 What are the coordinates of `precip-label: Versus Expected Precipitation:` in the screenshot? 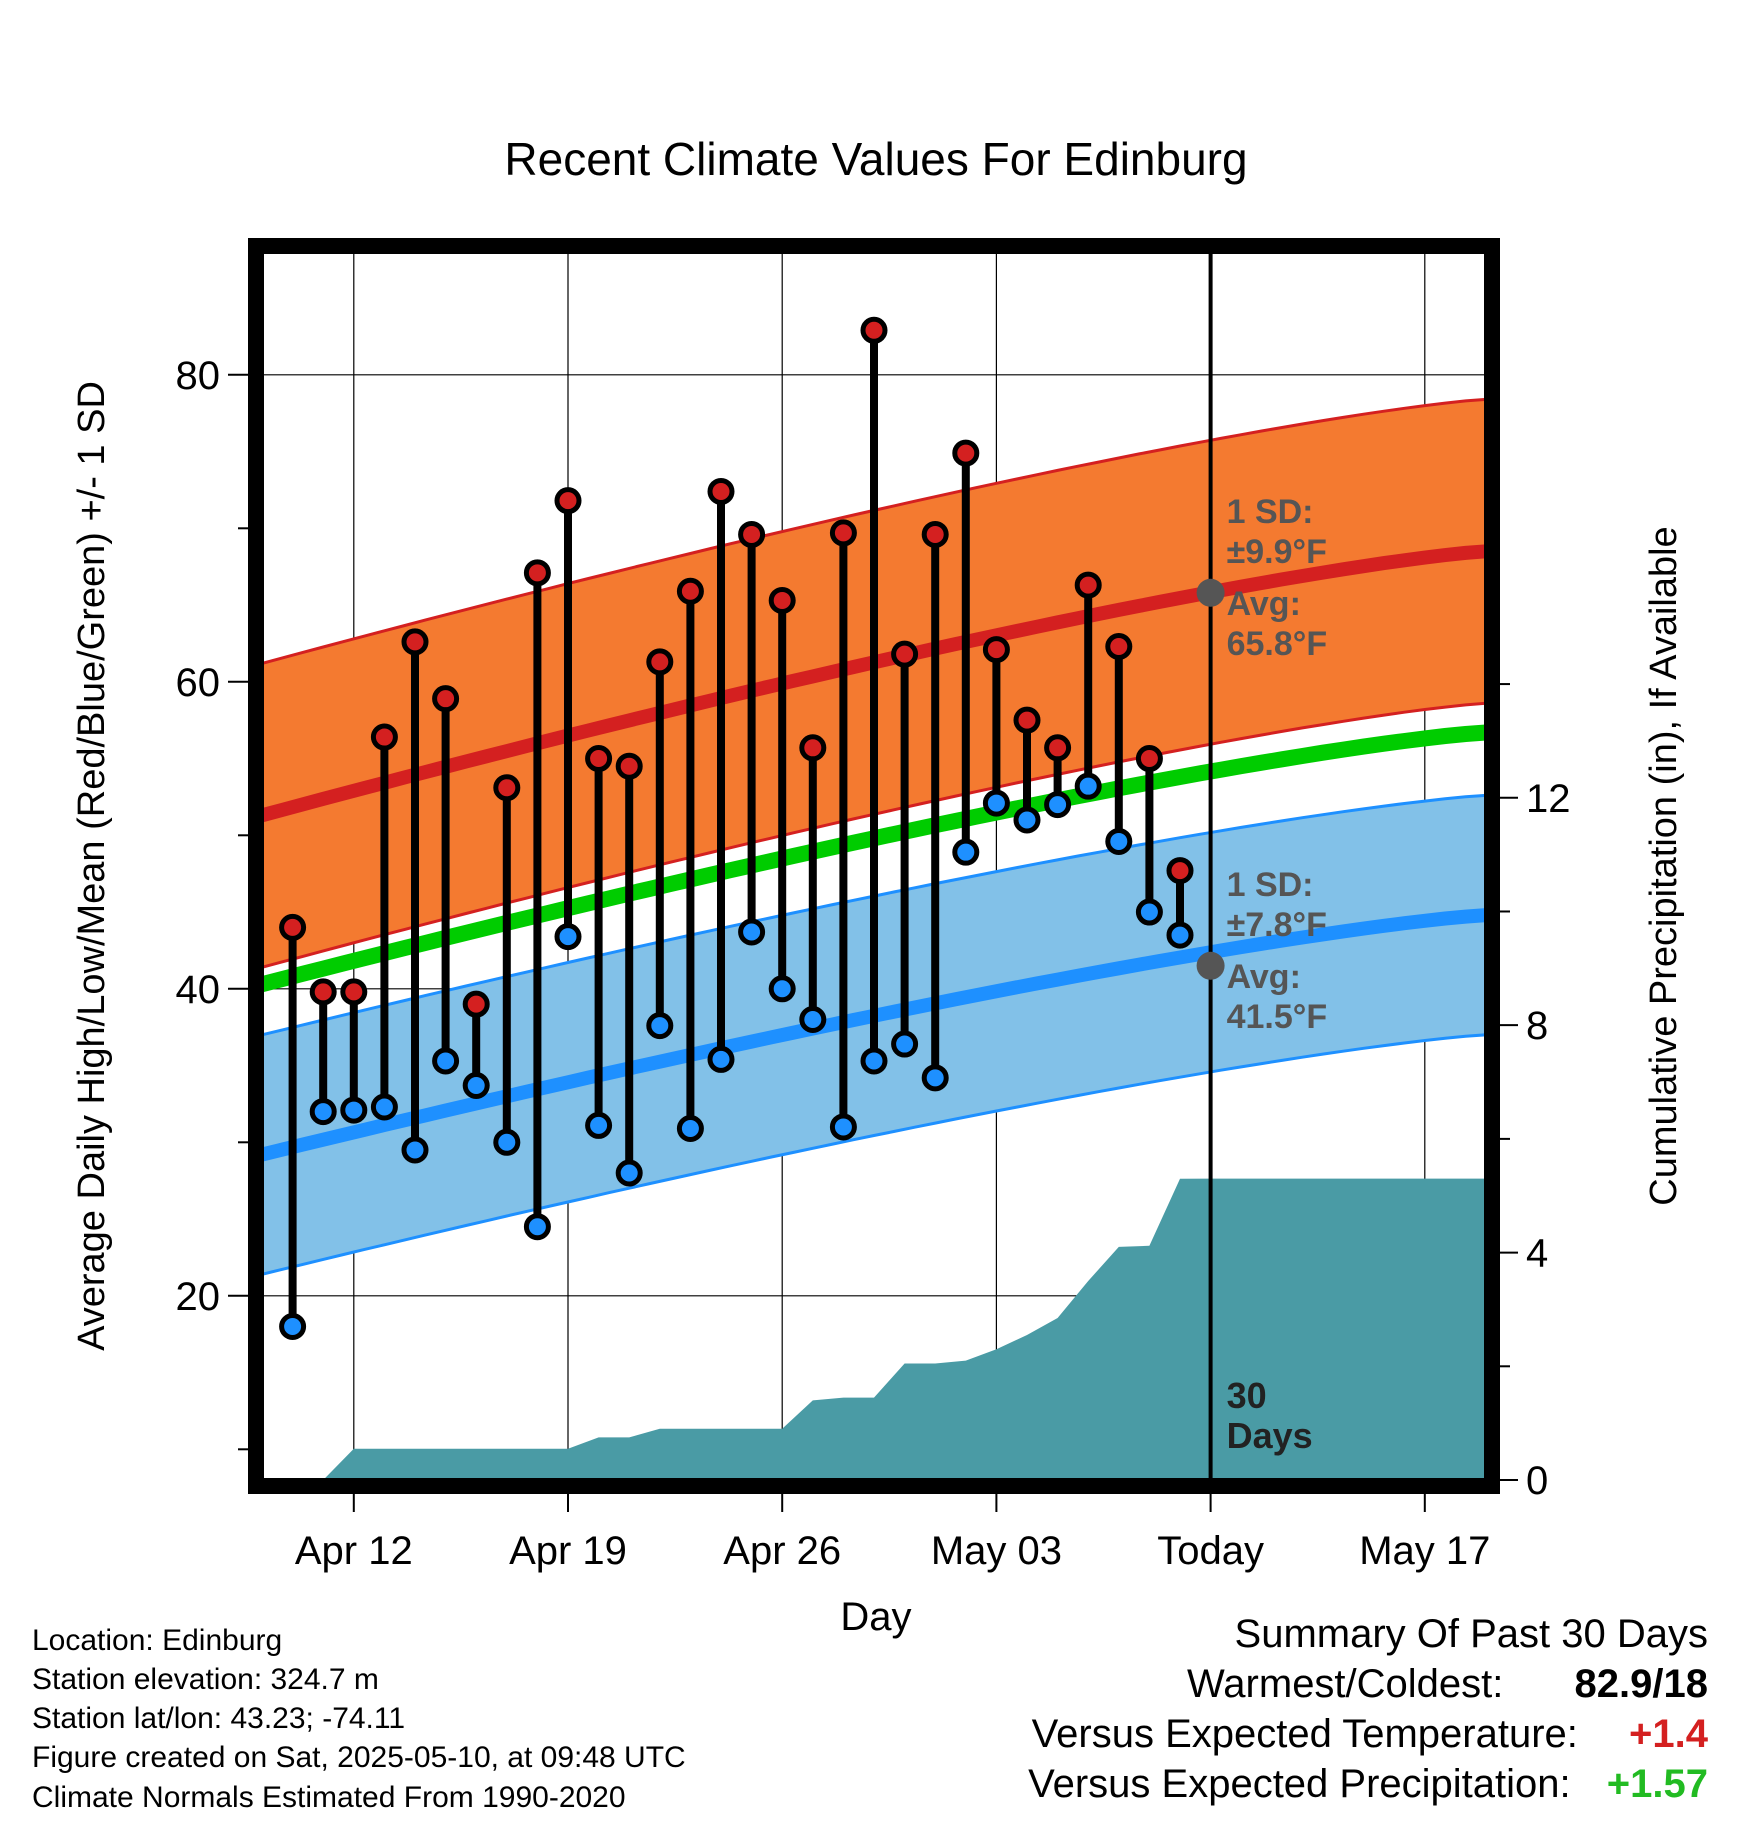 It's located at (1299, 1784).